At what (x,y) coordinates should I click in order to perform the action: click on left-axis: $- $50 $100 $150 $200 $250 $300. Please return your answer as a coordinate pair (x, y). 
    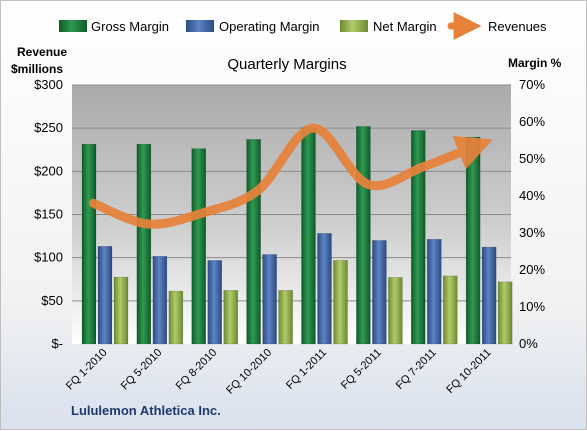
    Looking at the image, I should click on (48, 214).